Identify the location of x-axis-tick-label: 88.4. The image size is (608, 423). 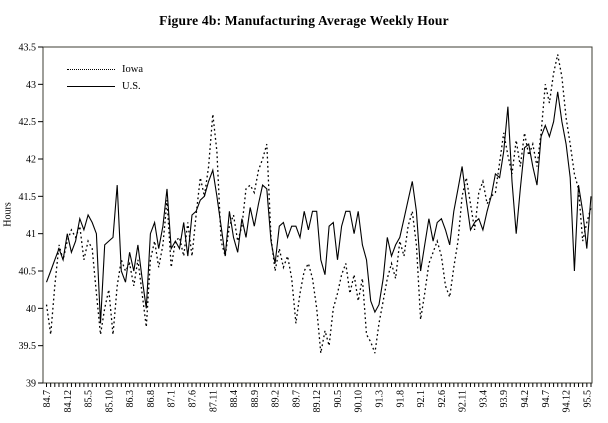
(234, 399).